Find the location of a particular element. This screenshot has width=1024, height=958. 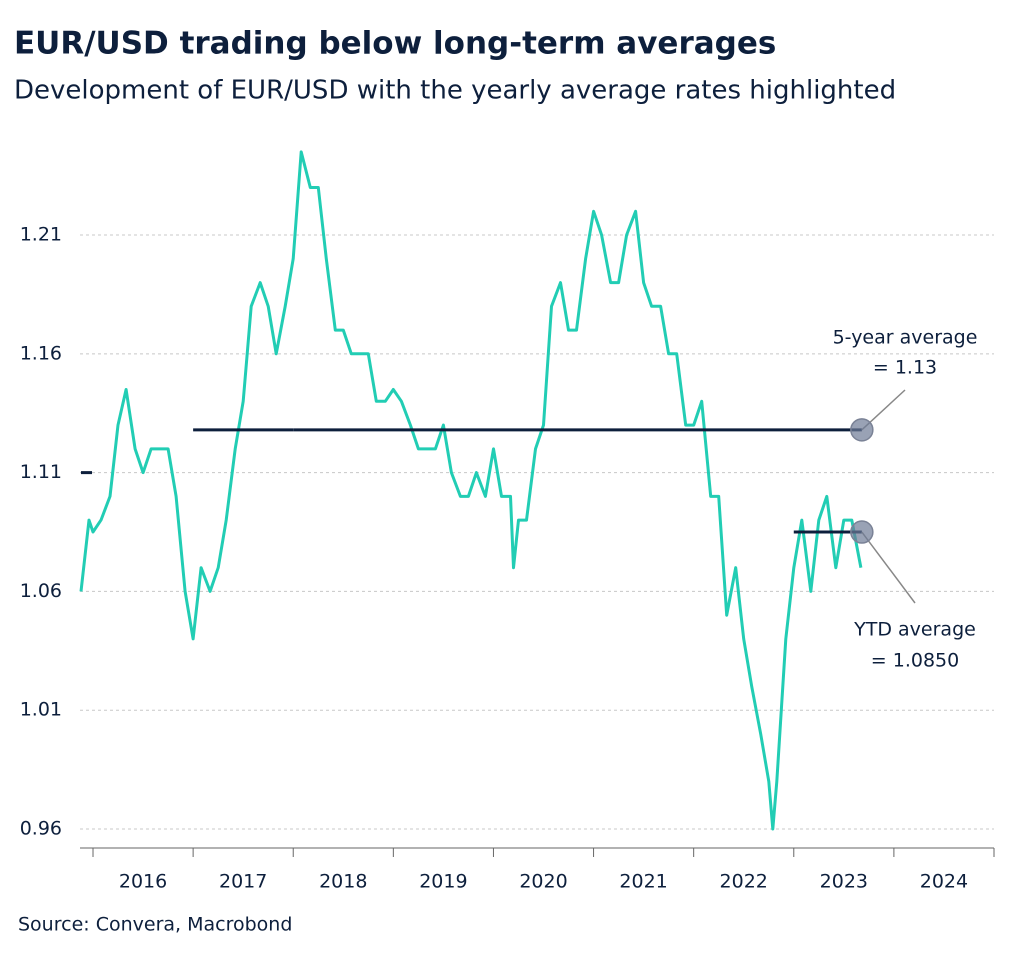

y-tick-label: 1.21 is located at coordinates (41, 235).